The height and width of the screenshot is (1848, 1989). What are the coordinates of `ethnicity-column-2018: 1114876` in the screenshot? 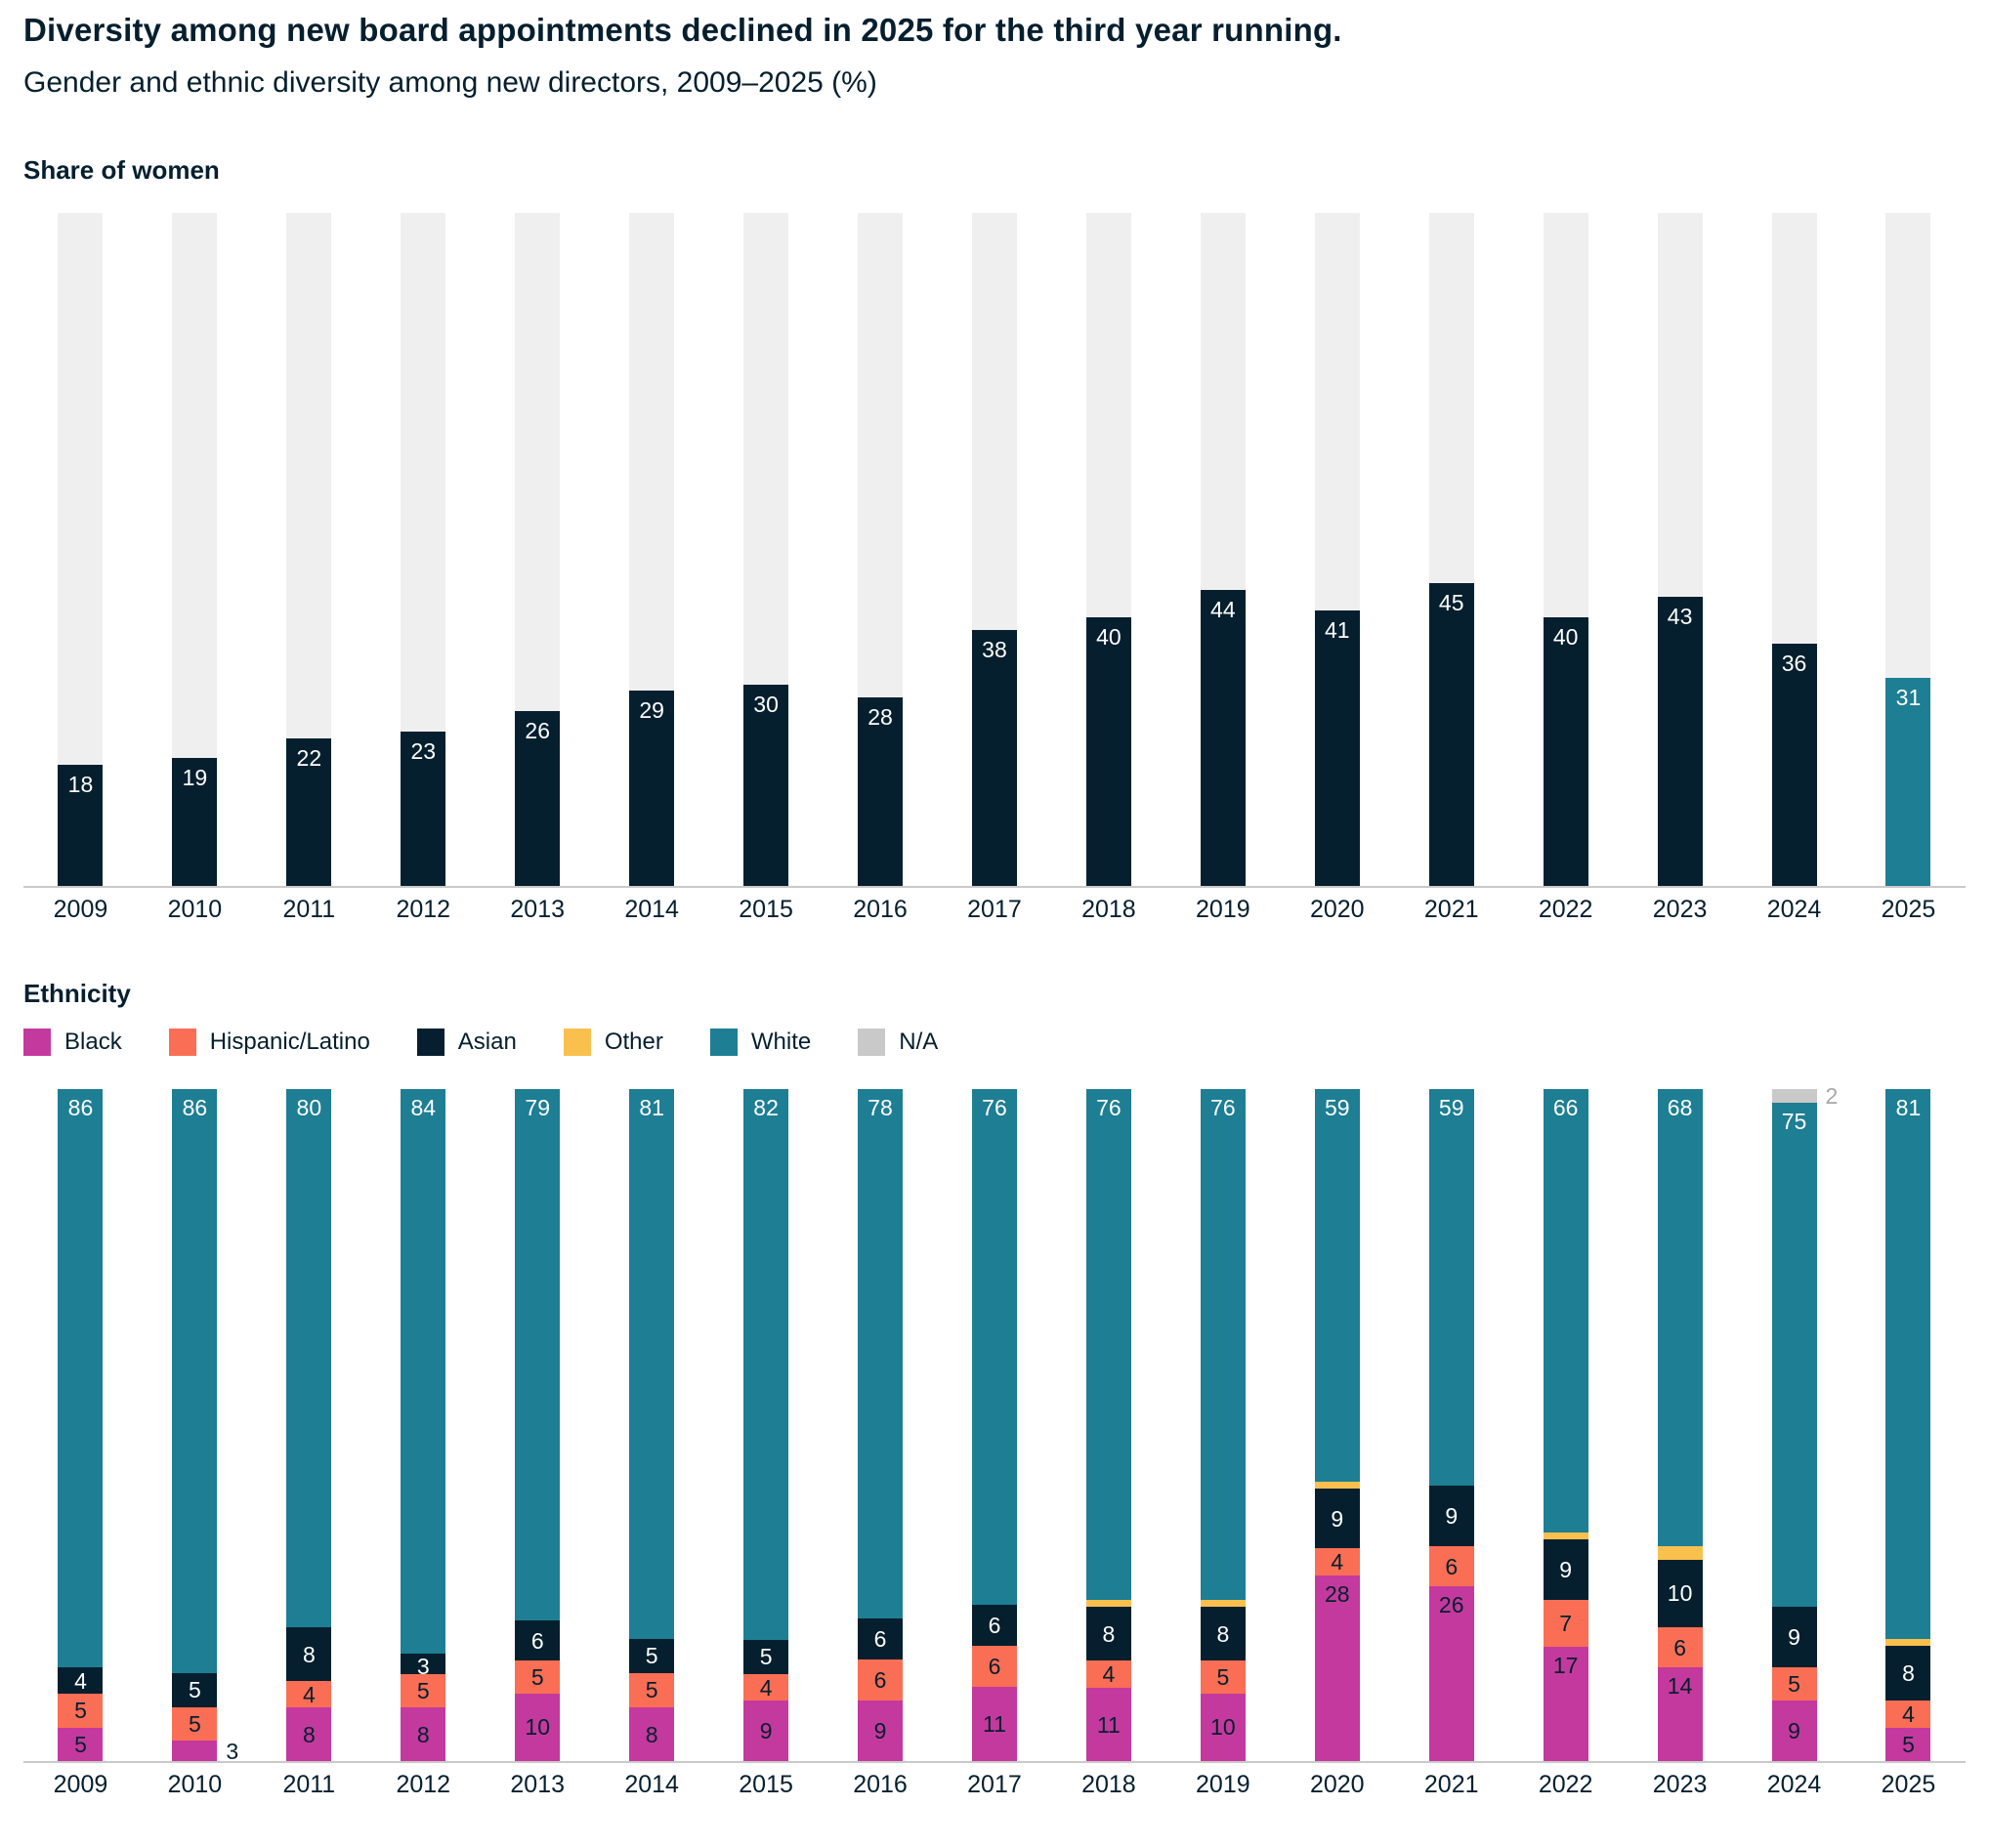 It's located at (1108, 1425).